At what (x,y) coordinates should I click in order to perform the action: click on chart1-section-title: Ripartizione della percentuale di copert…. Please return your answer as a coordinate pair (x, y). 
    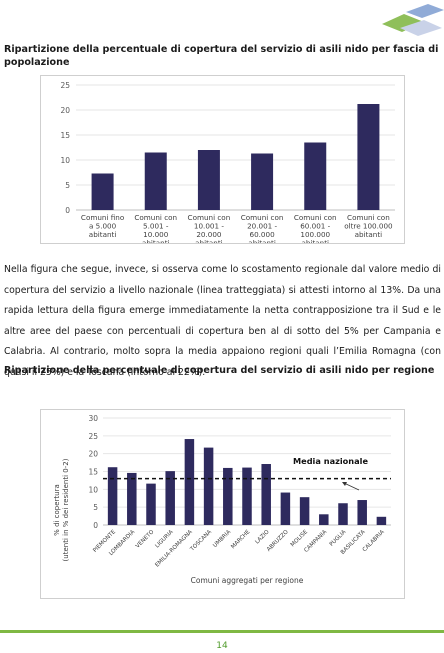
    Looking at the image, I should click on (221, 56).